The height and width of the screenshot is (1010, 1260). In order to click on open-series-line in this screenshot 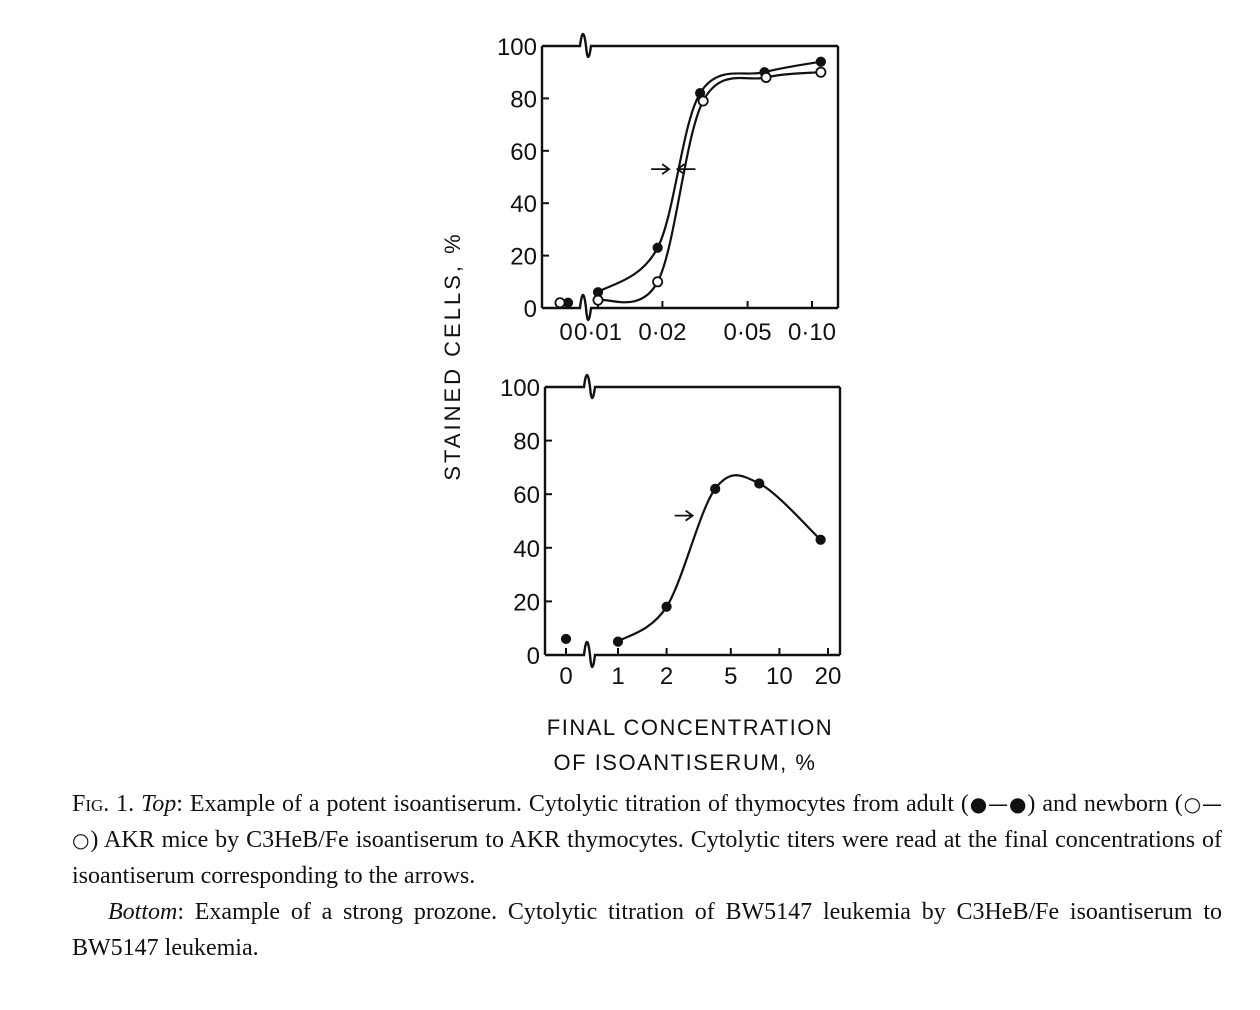, I will do `click(709, 187)`.